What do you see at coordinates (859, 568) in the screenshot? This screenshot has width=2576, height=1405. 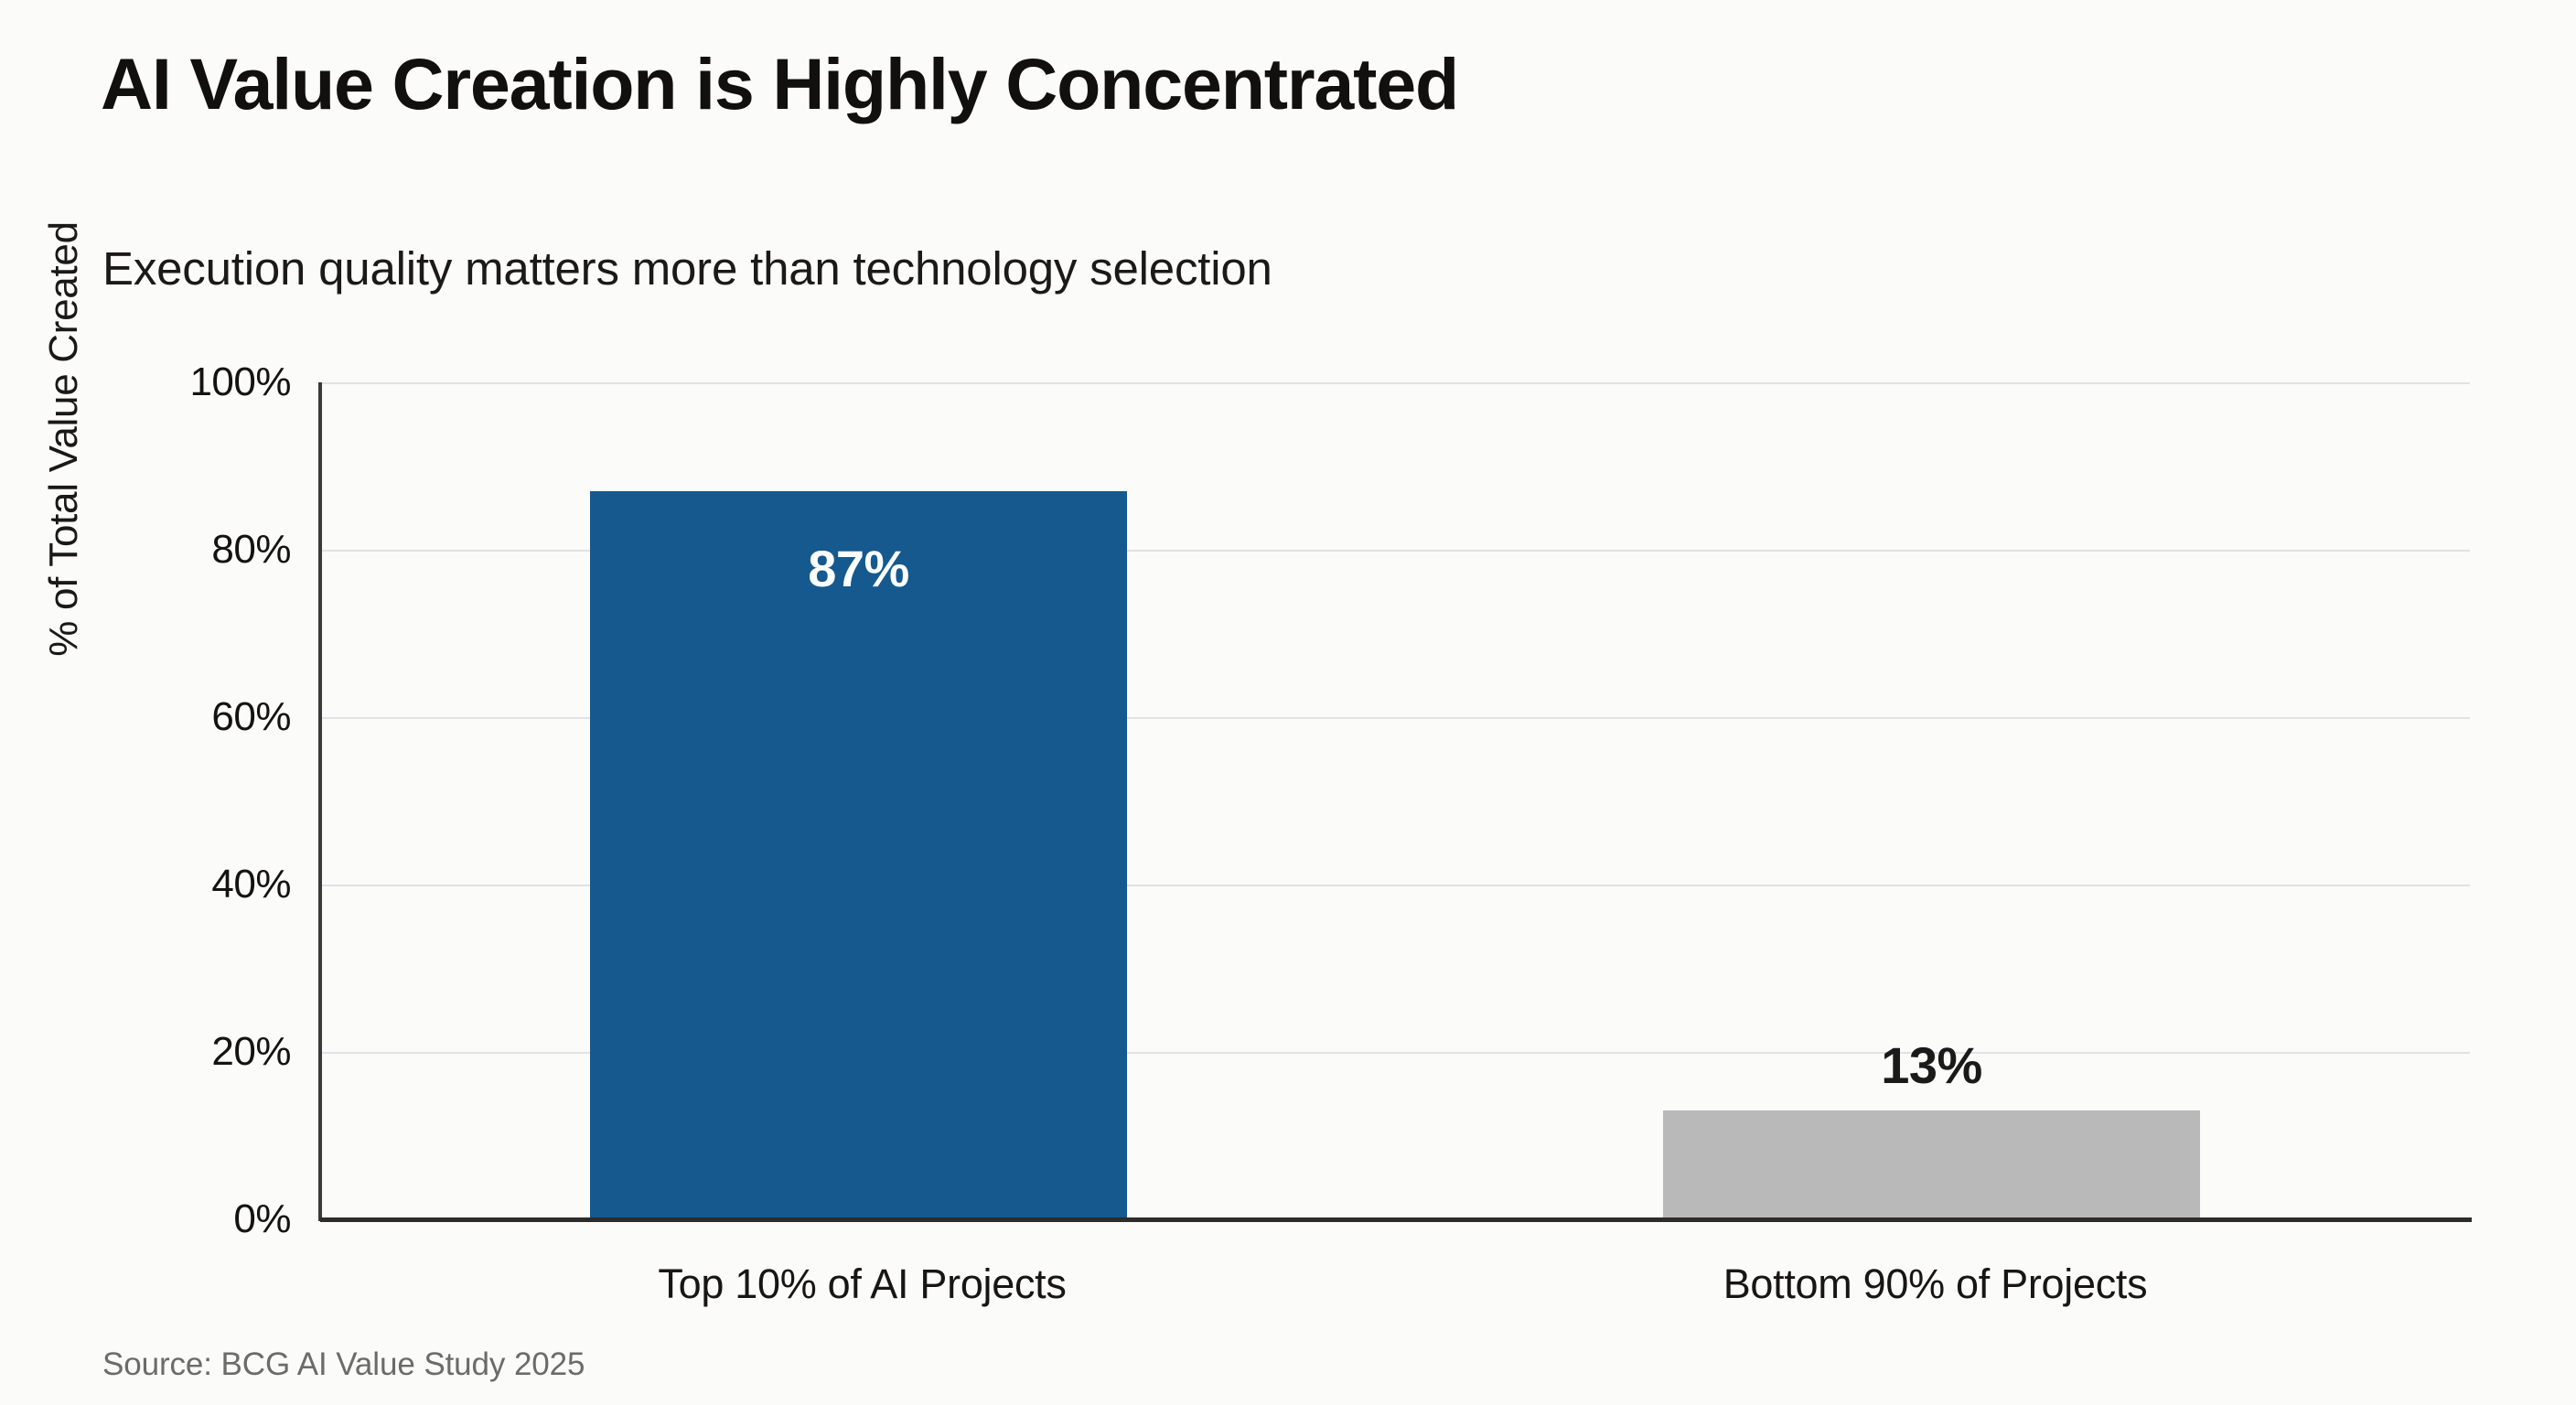 I see `bar-value-label: 87%` at bounding box center [859, 568].